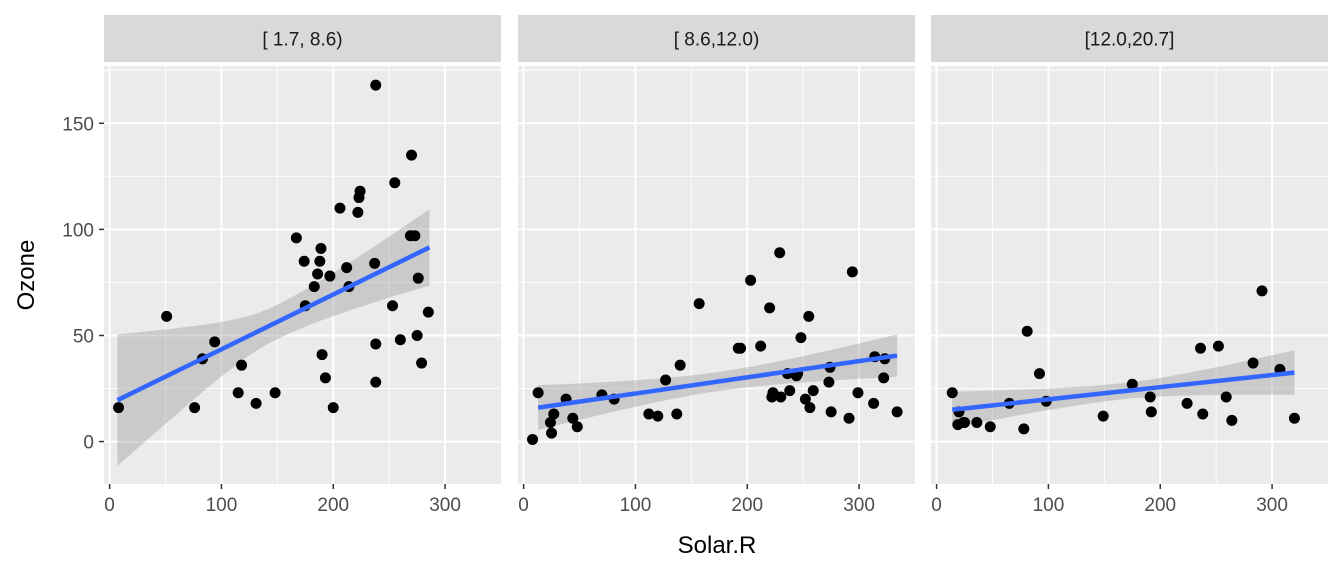  I want to click on x-axis-title: Solar.R, so click(717, 545).